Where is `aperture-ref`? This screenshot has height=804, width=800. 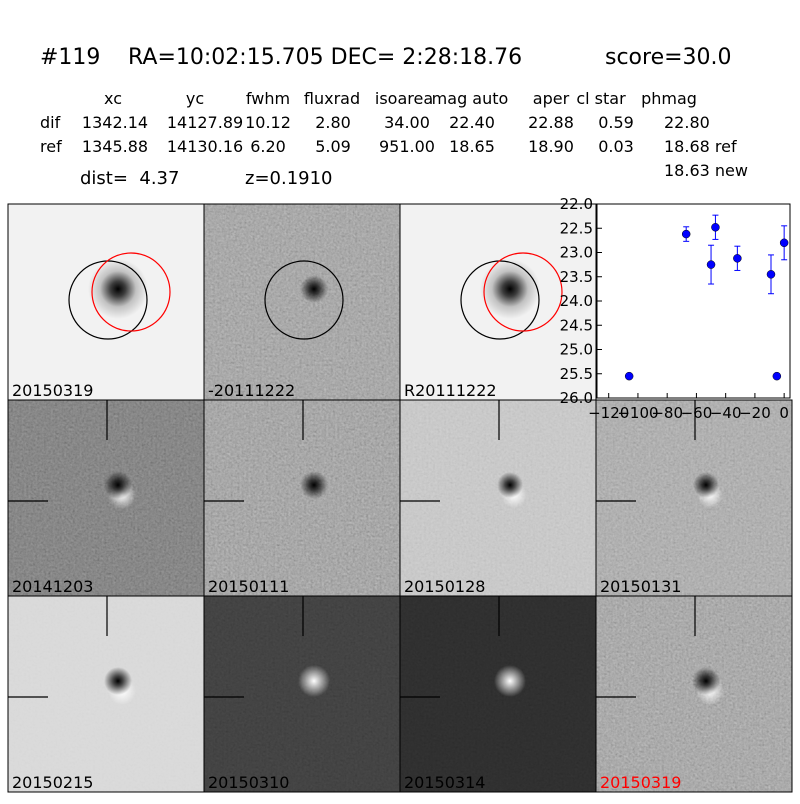 aperture-ref is located at coordinates (304, 300).